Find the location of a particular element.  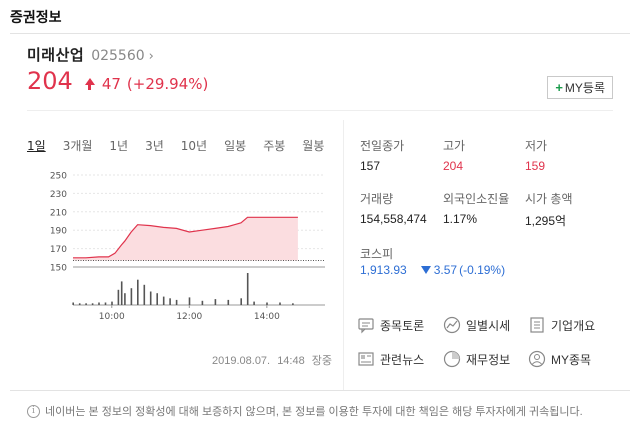

price-line is located at coordinates (185, 237).